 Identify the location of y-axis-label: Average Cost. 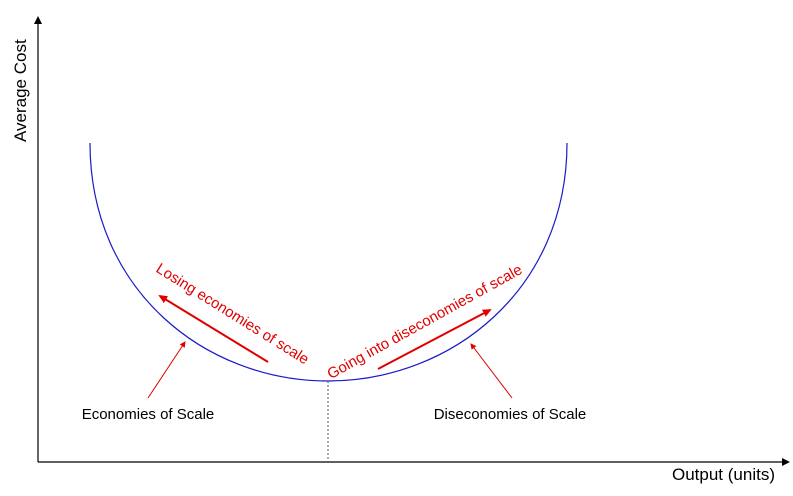
(20, 90).